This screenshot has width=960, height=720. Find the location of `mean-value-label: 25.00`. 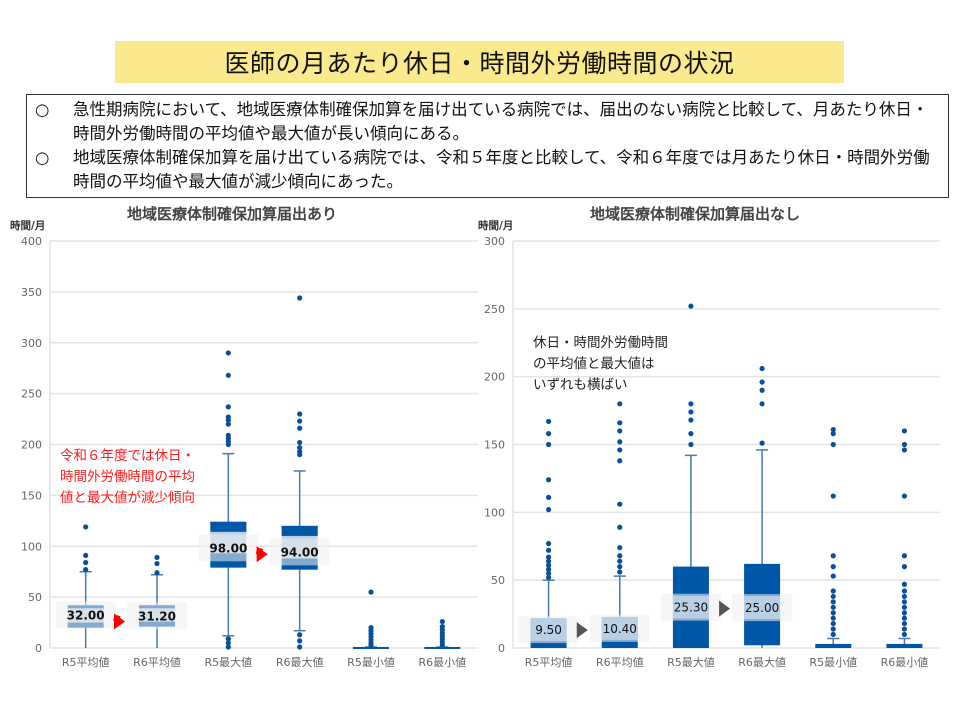

mean-value-label: 25.00 is located at coordinates (762, 608).